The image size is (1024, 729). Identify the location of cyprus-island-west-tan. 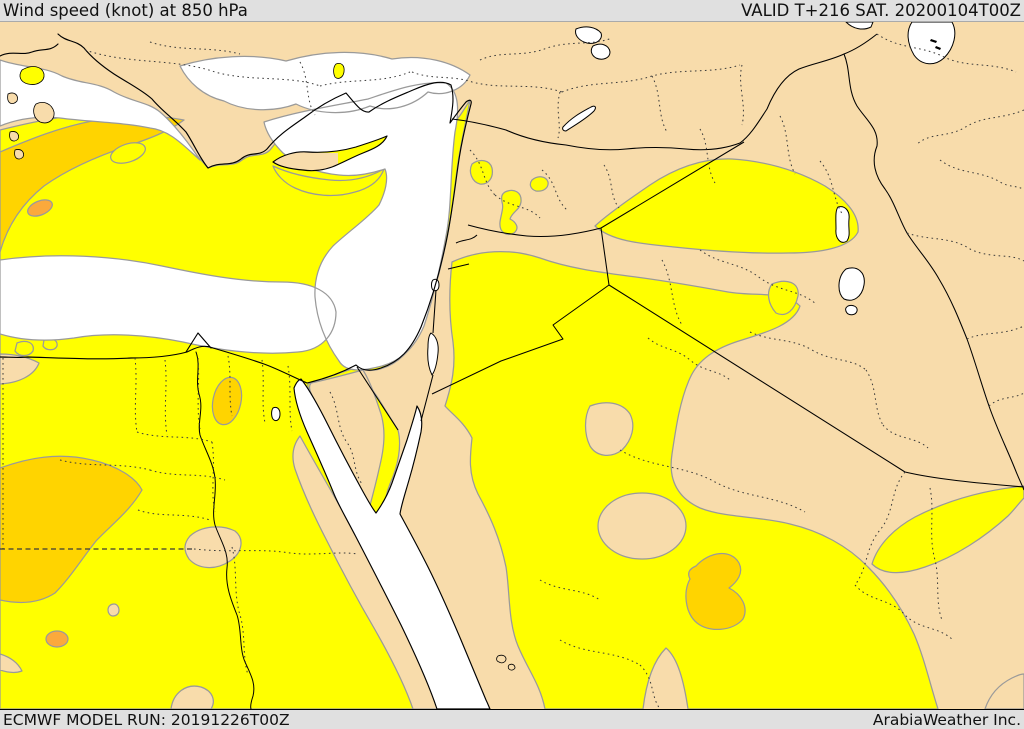
(305, 161).